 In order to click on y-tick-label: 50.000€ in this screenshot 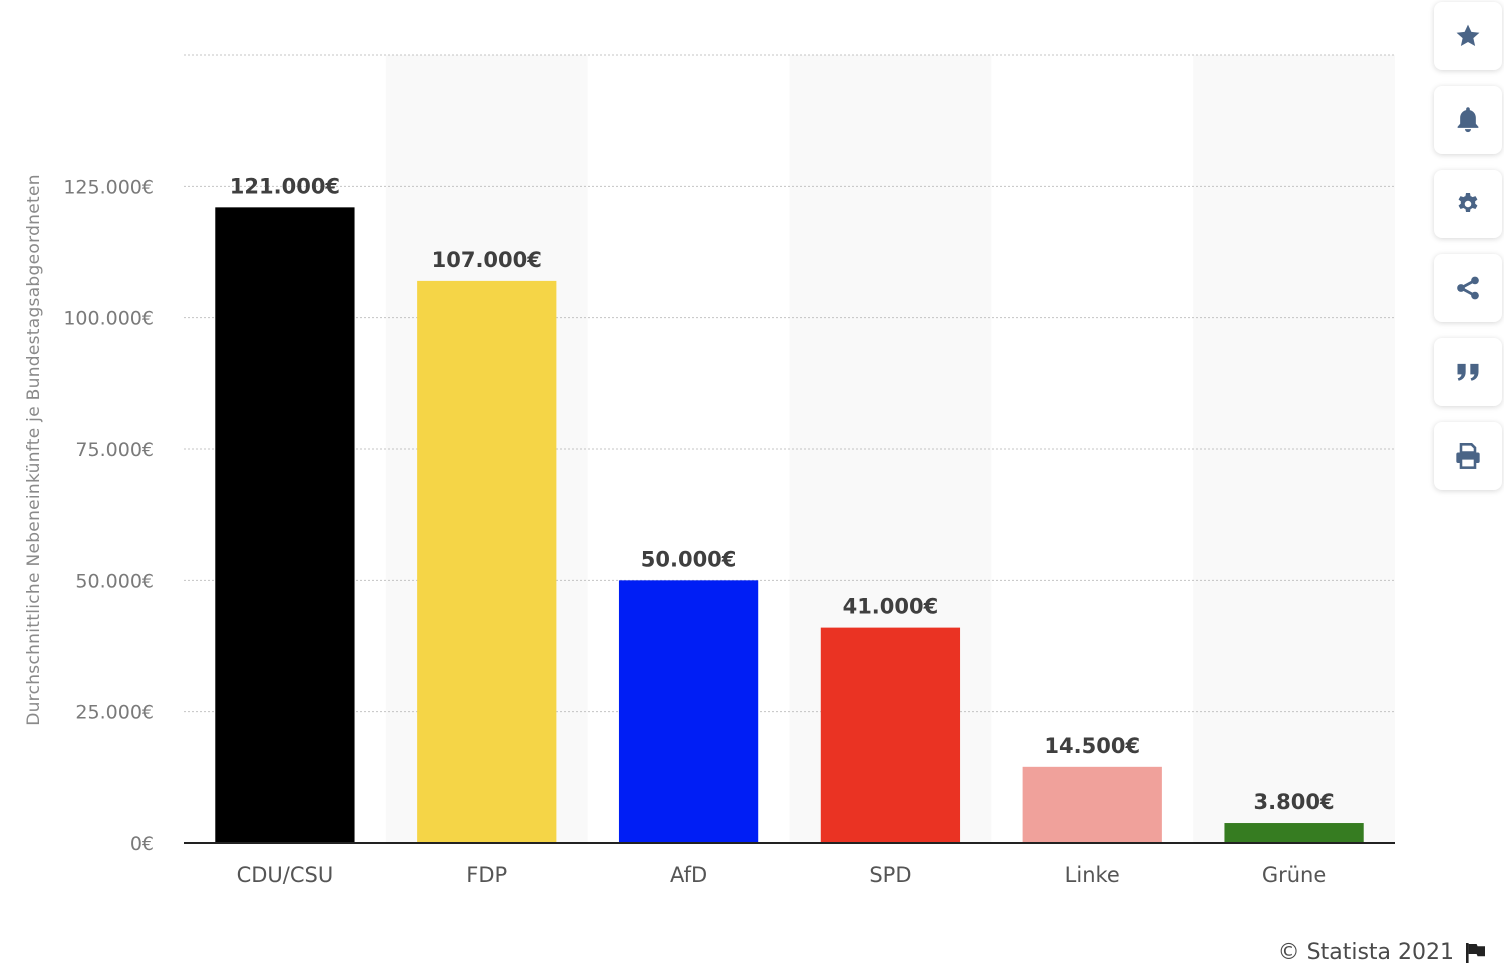, I will do `click(114, 581)`.